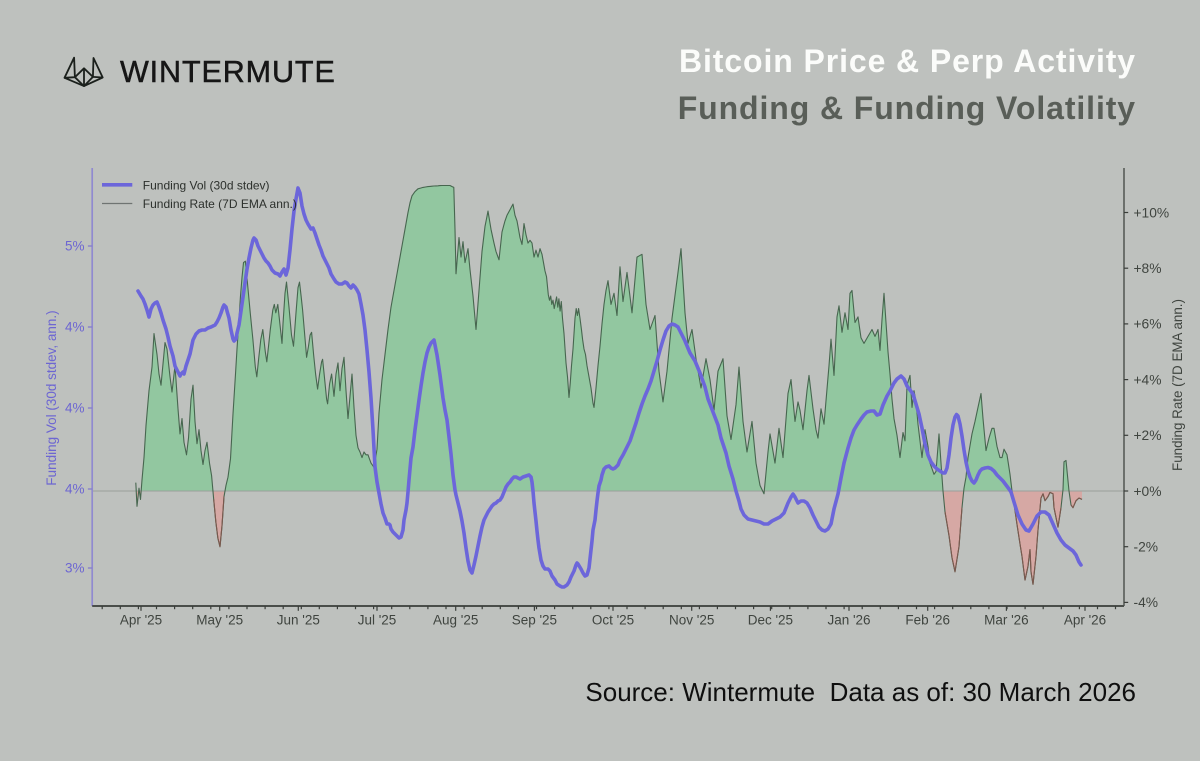  I want to click on svg-text: Jan '26, so click(848, 620).